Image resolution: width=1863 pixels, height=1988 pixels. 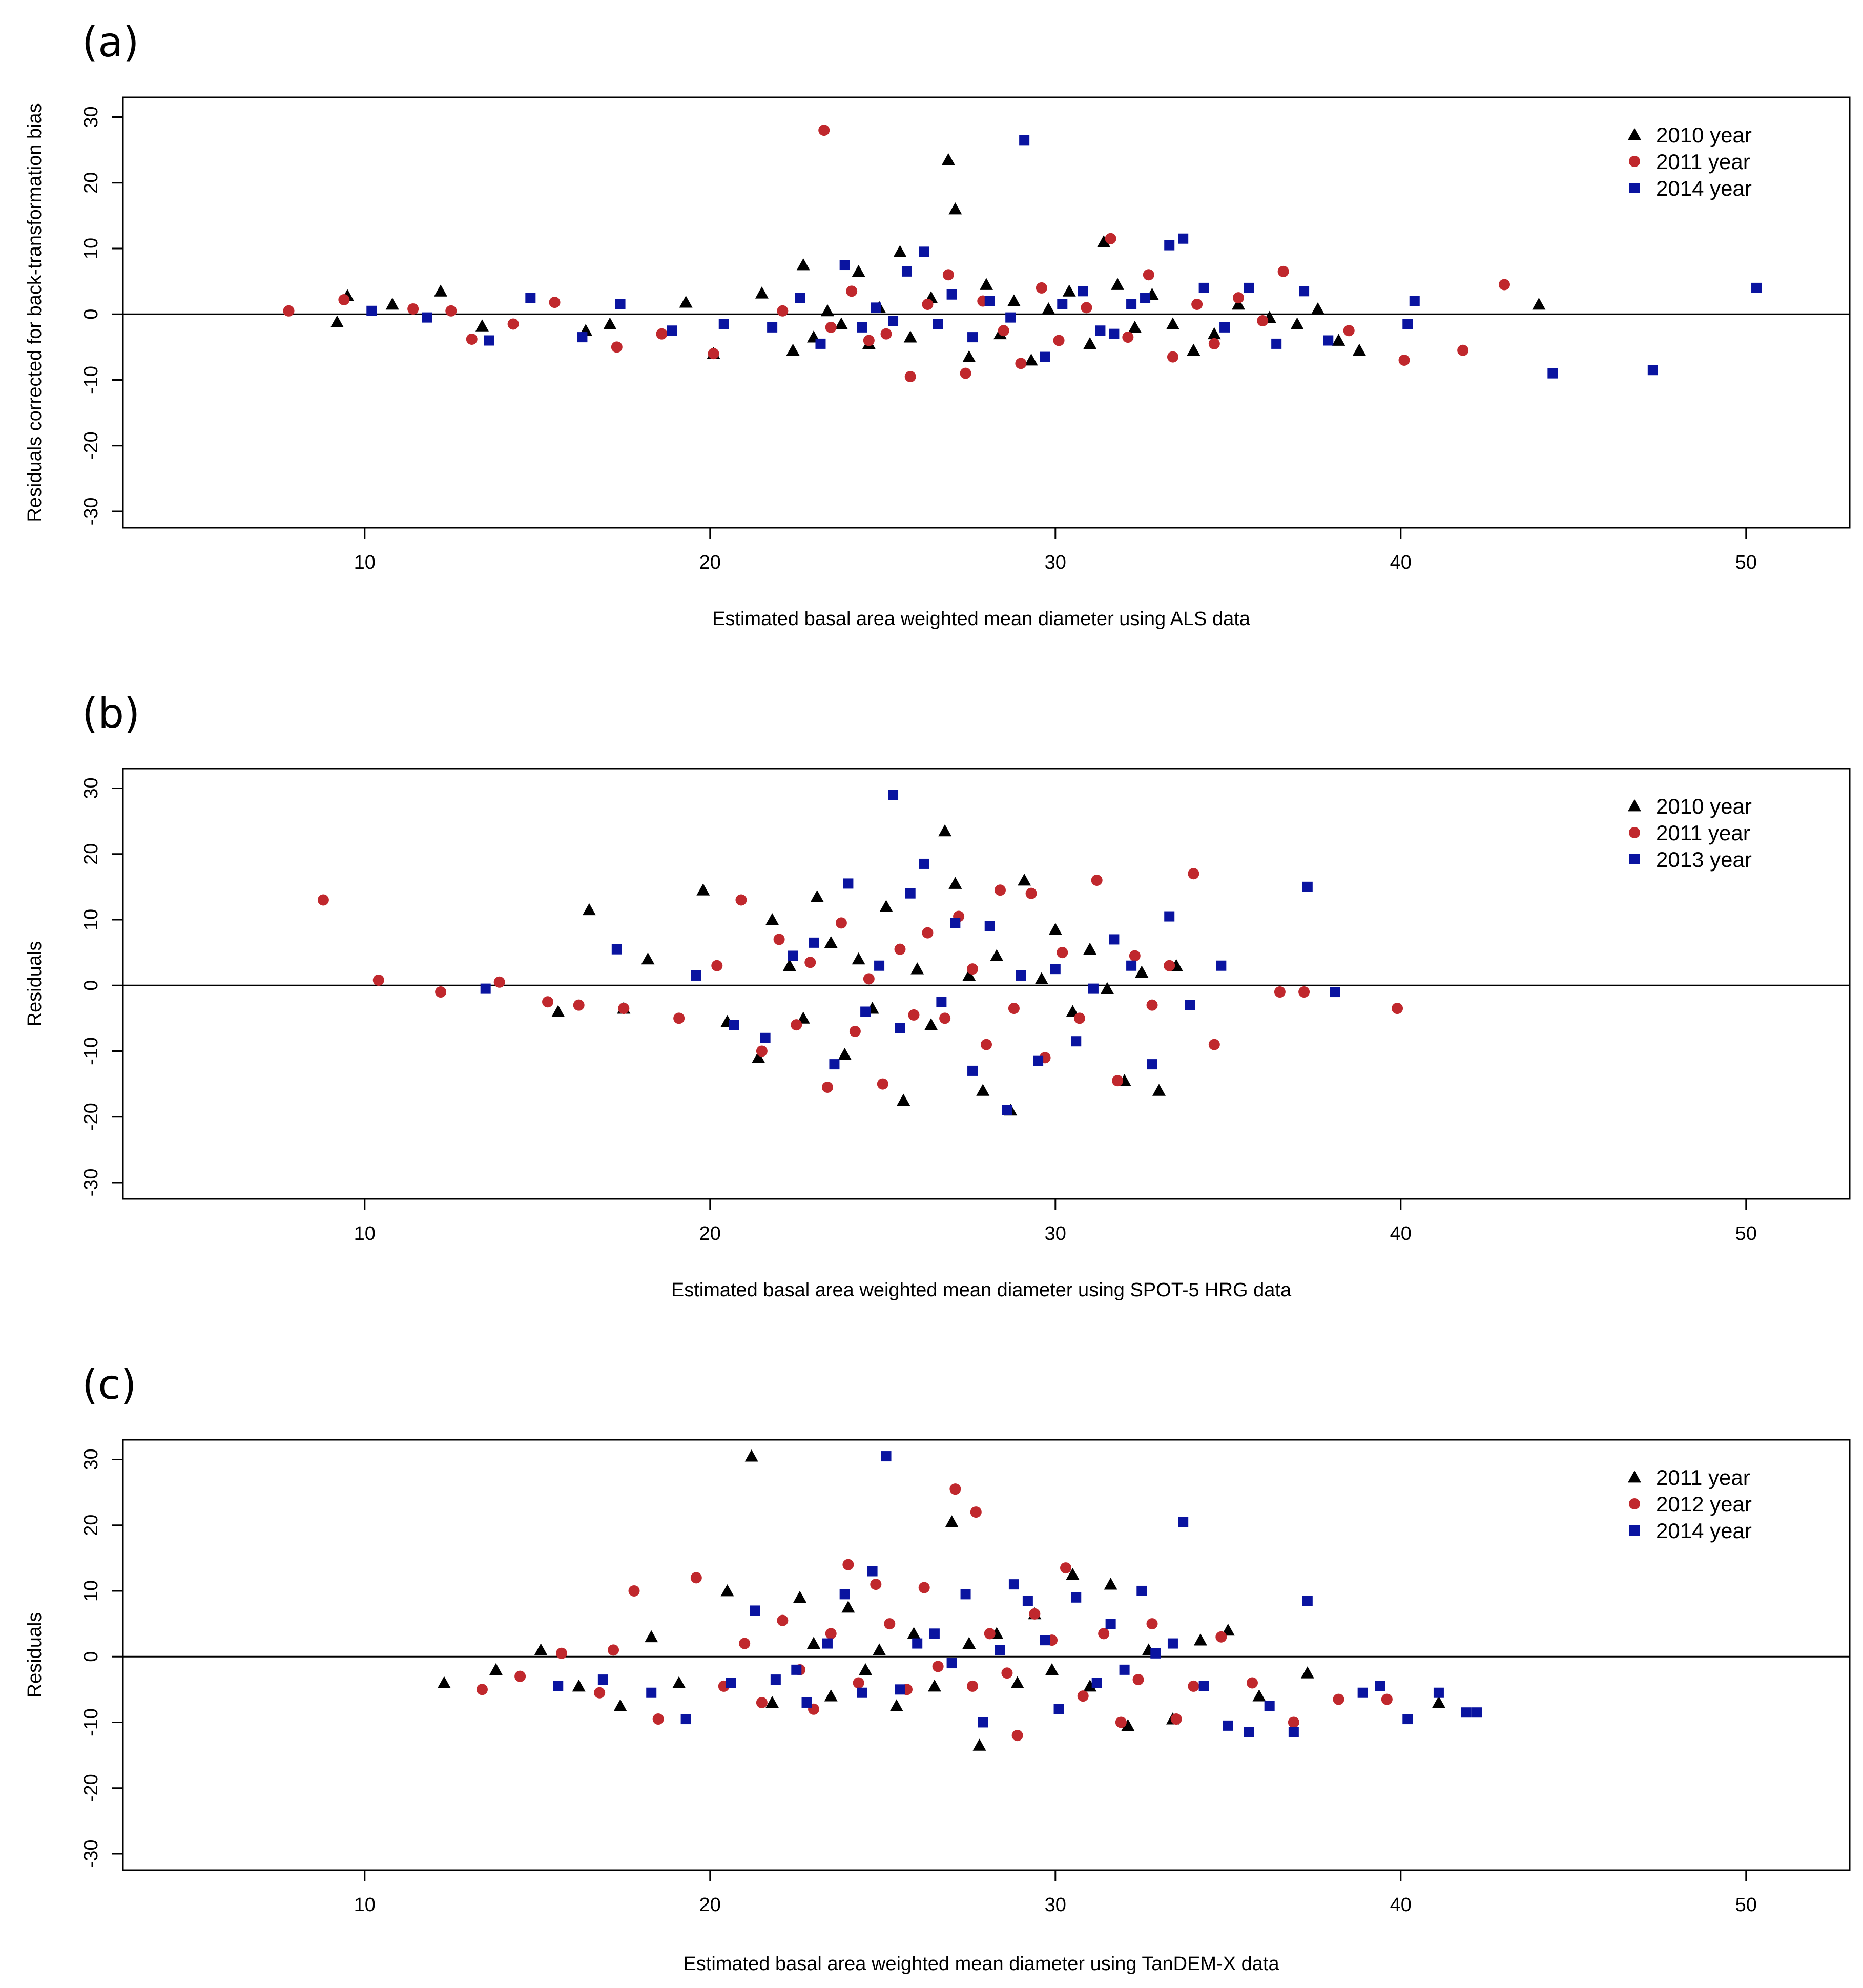 What do you see at coordinates (1055, 562) in the screenshot?
I see `x-tick-label-a-30: 30` at bounding box center [1055, 562].